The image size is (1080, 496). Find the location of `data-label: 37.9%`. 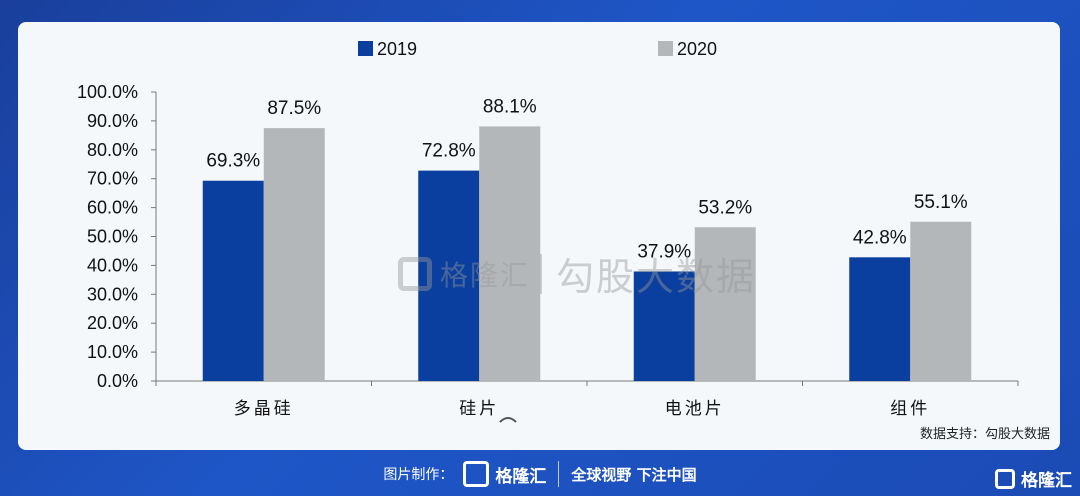

data-label: 37.9% is located at coordinates (664, 251).